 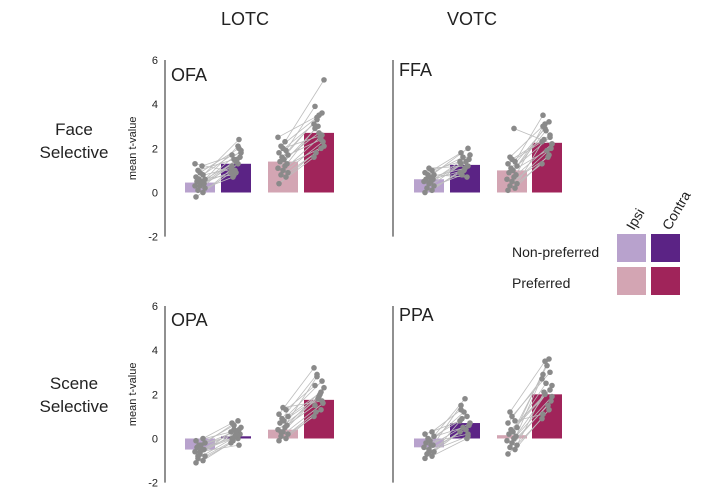 I want to click on legend-swatch-contra-nonpreferred, so click(x=665, y=248).